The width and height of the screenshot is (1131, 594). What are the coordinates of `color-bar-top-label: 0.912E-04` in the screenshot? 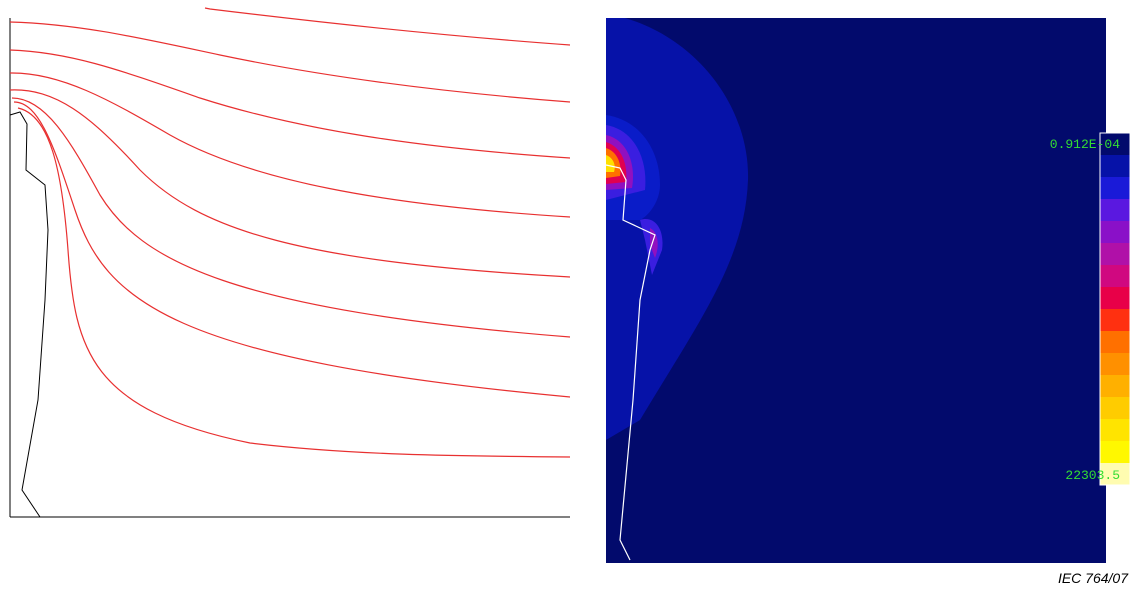 It's located at (1085, 144).